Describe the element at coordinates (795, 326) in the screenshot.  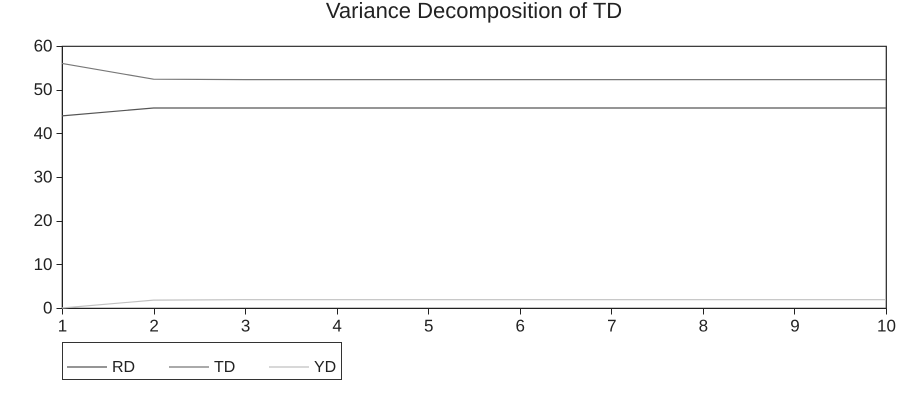
I see `x-tick-label: 9` at that location.